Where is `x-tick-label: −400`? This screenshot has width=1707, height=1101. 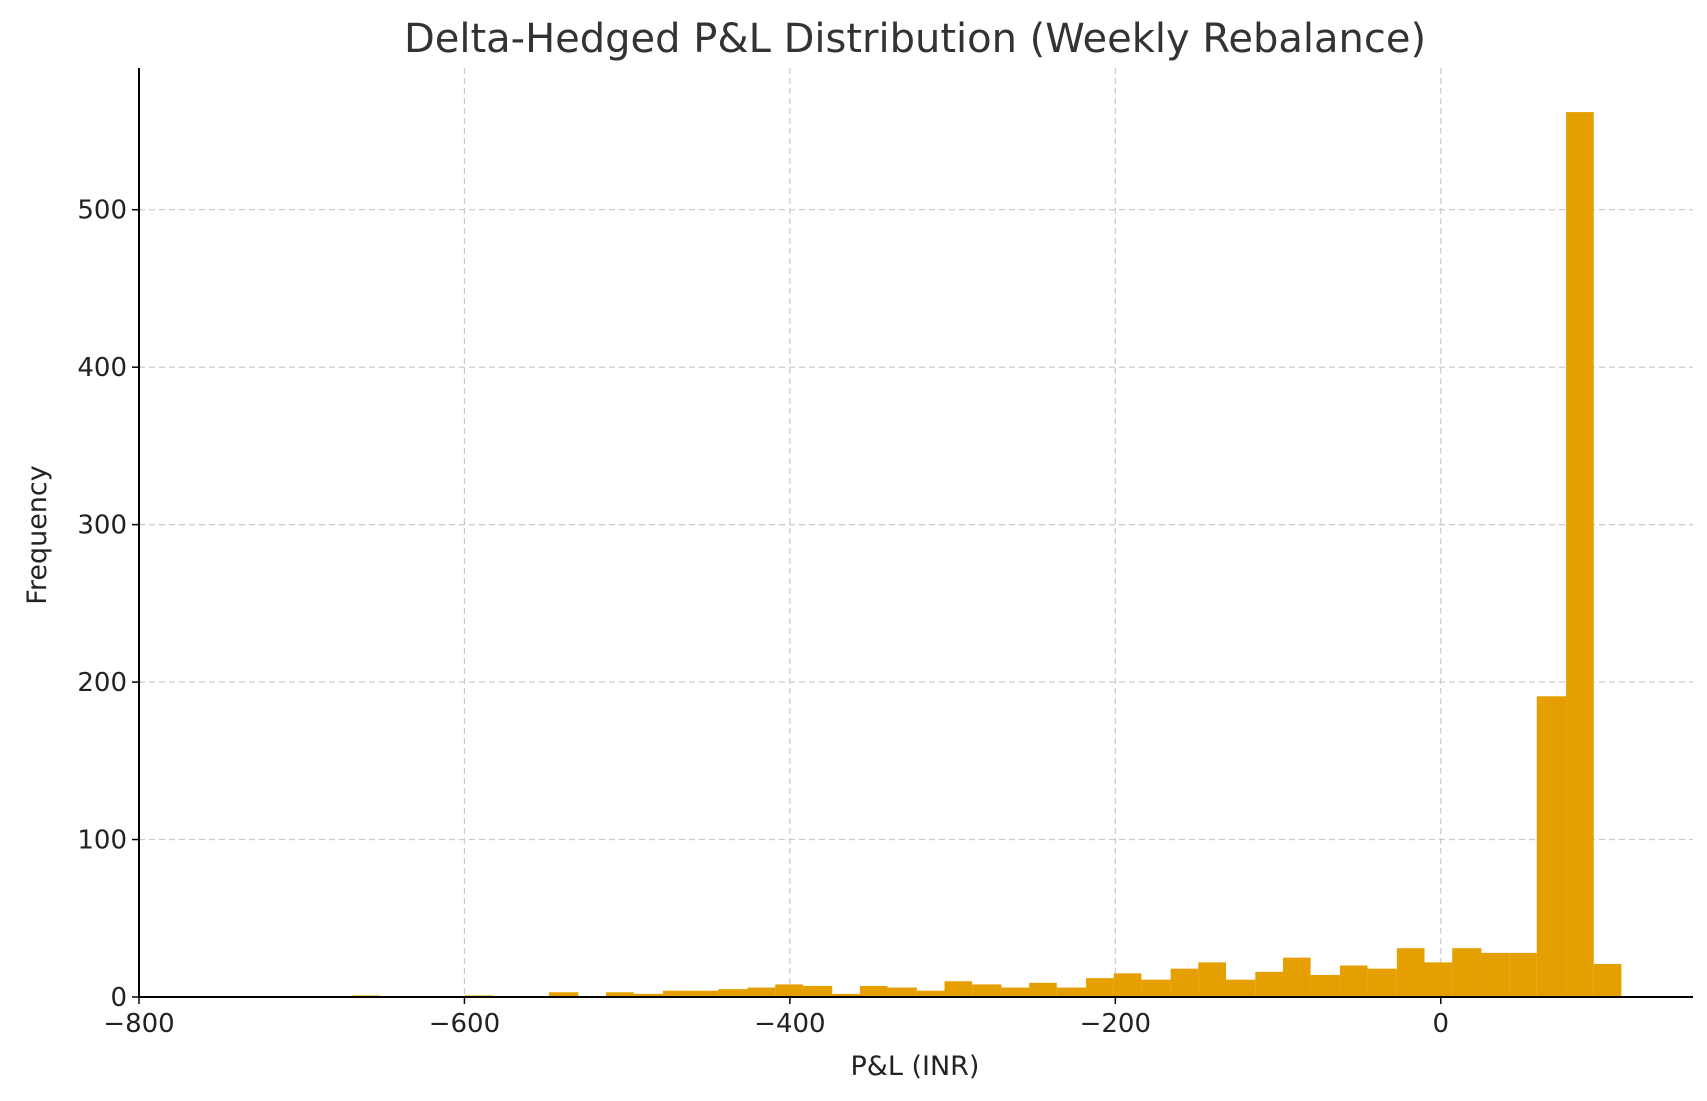
x-tick-label: −400 is located at coordinates (789, 1024).